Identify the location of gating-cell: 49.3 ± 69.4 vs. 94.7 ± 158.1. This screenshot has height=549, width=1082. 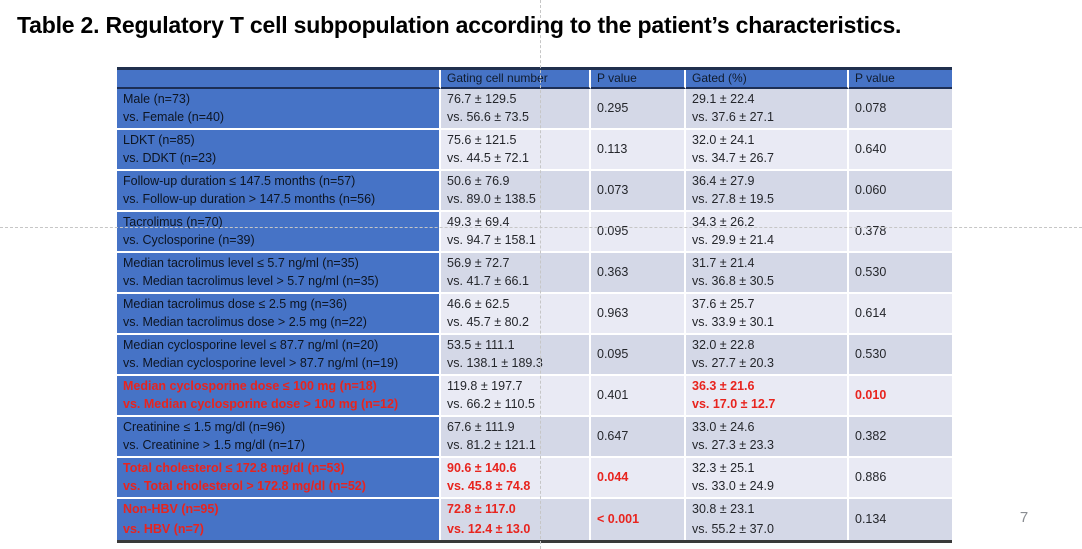
(516, 232).